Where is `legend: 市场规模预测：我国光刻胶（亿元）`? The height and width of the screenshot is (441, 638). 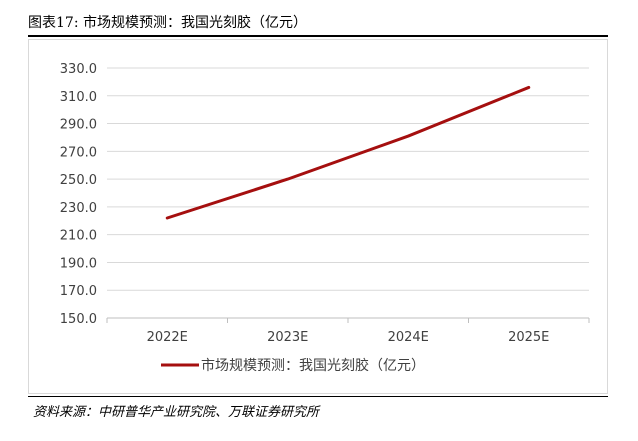 legend: 市场规模预测：我国光刻胶（亿元） is located at coordinates (293, 365).